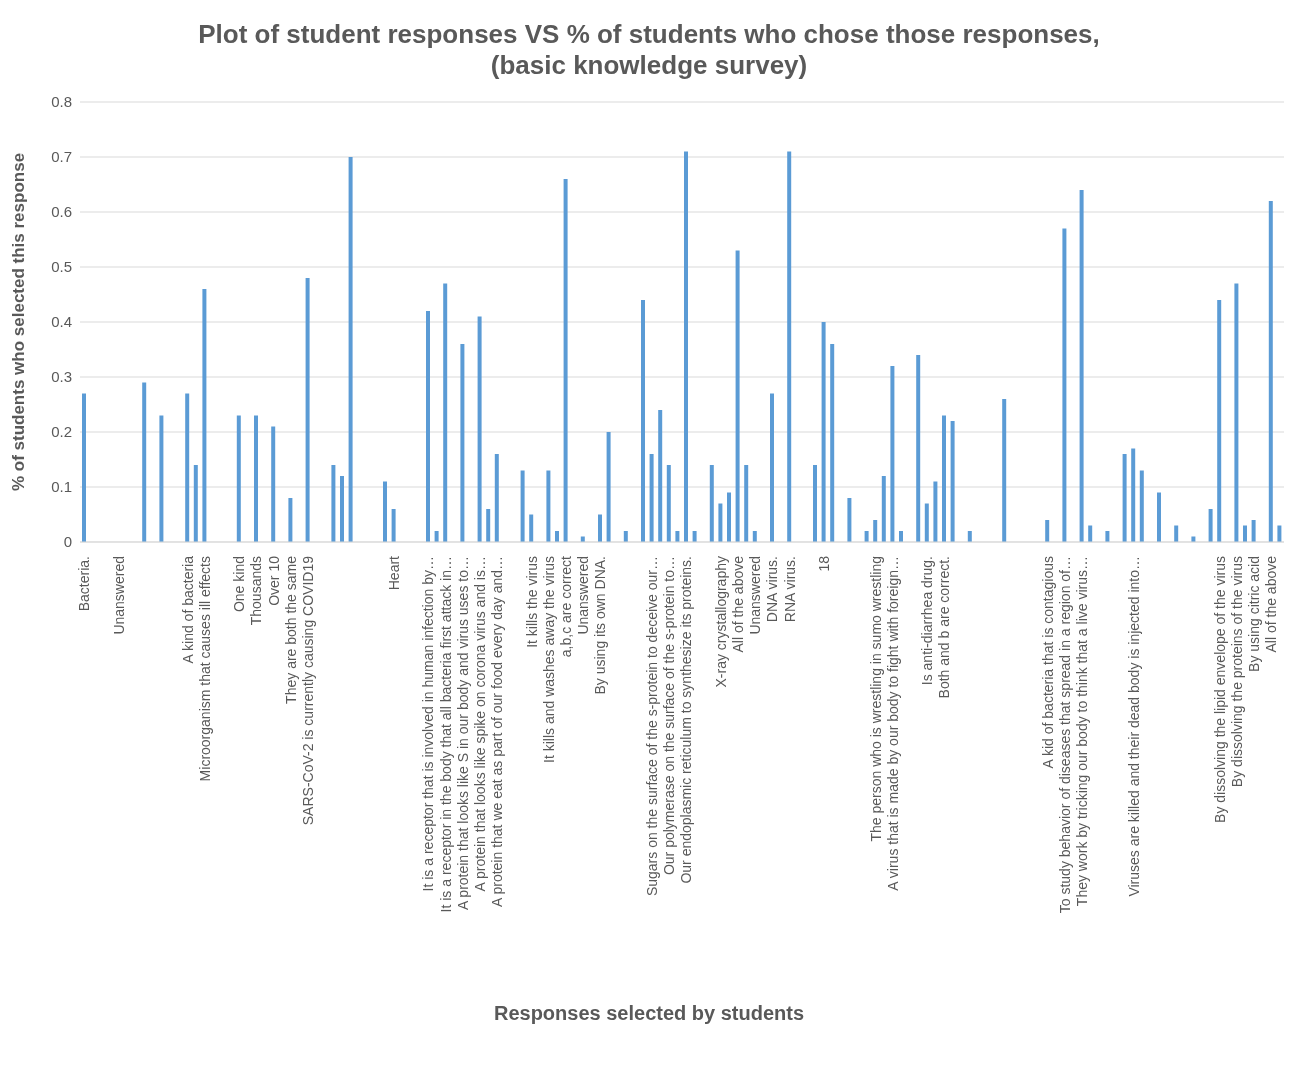 Image resolution: width=1298 pixels, height=1073 pixels. I want to click on y-tick-label: 0.5, so click(61, 267).